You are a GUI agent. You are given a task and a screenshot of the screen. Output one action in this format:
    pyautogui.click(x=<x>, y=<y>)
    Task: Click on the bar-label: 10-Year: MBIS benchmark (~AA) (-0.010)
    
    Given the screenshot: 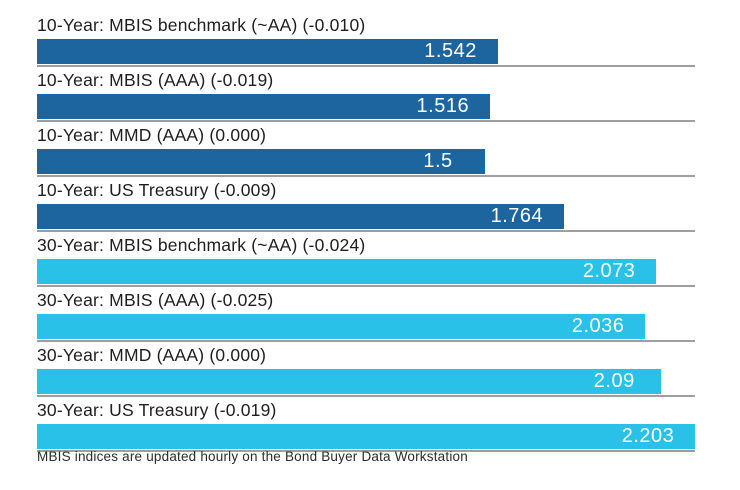 What is the action you would take?
    pyautogui.click(x=201, y=25)
    